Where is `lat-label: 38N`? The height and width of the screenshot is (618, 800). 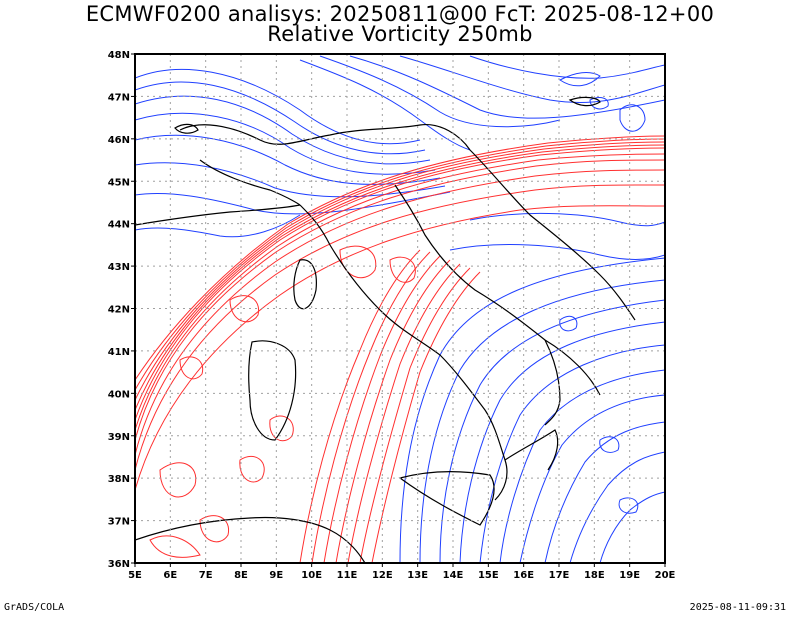
lat-label: 38N is located at coordinates (119, 479).